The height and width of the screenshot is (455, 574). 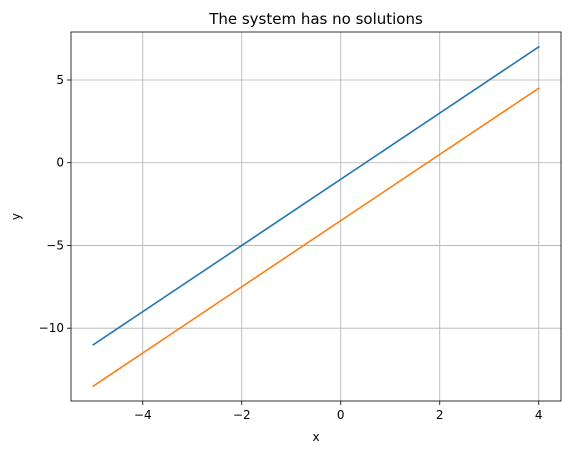 I want to click on y-tick-label: −5, so click(x=55, y=245).